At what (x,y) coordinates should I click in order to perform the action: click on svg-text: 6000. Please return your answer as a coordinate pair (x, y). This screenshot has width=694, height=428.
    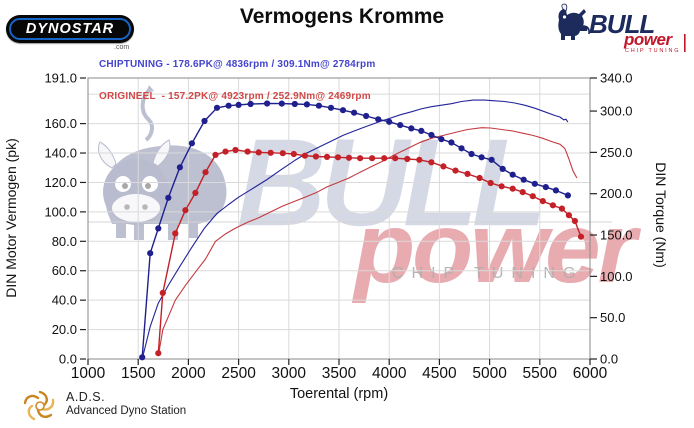
    Looking at the image, I should click on (590, 373).